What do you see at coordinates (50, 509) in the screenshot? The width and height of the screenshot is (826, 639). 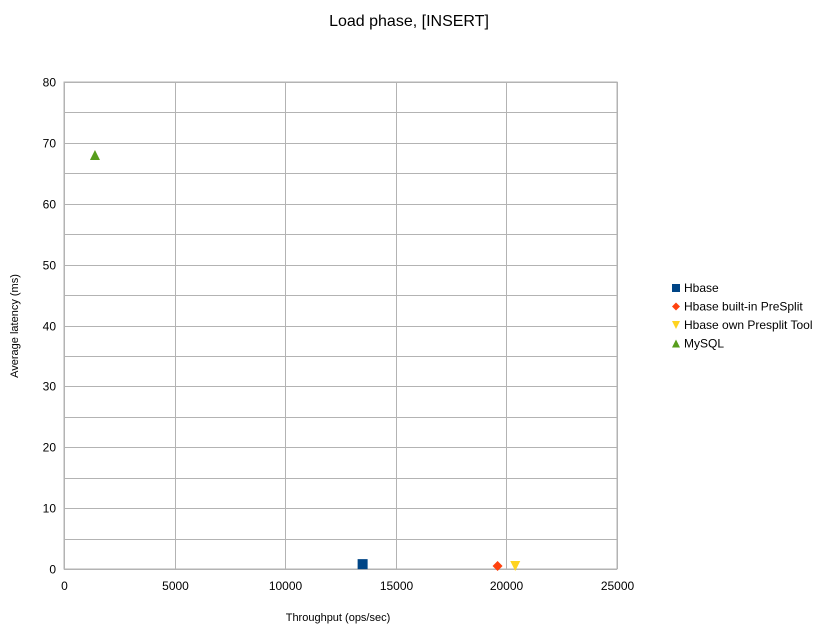 I see `y-tick-label: 10` at bounding box center [50, 509].